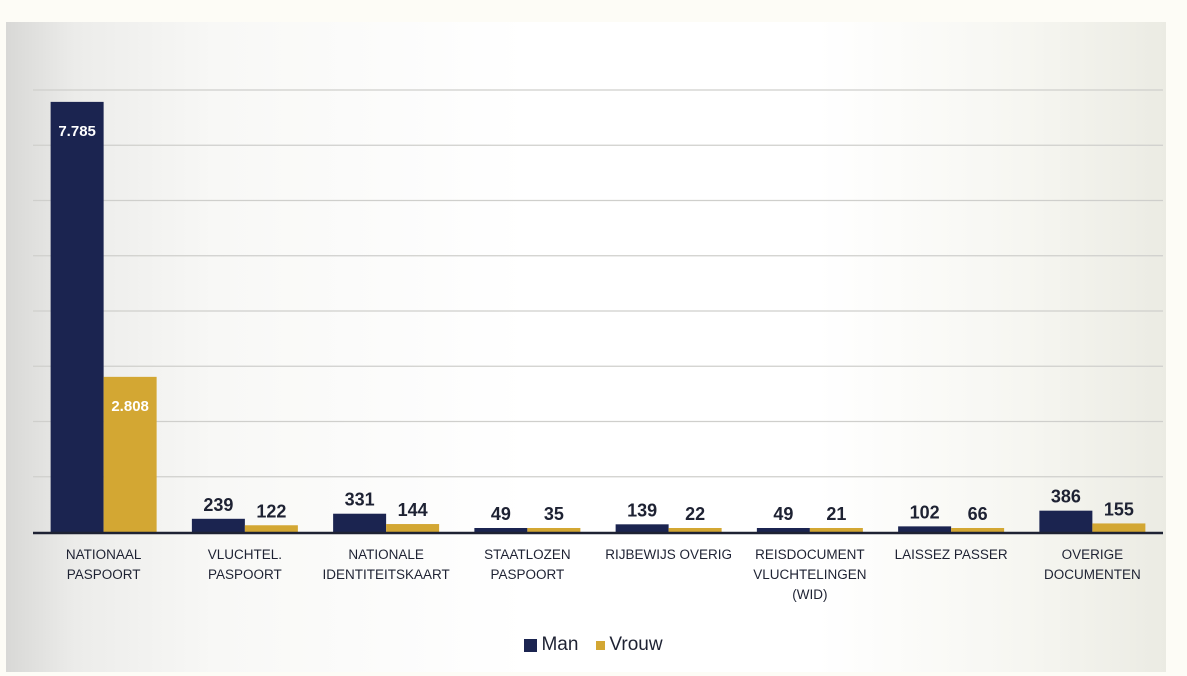  What do you see at coordinates (642, 510) in the screenshot?
I see `data-label-man: 139` at bounding box center [642, 510].